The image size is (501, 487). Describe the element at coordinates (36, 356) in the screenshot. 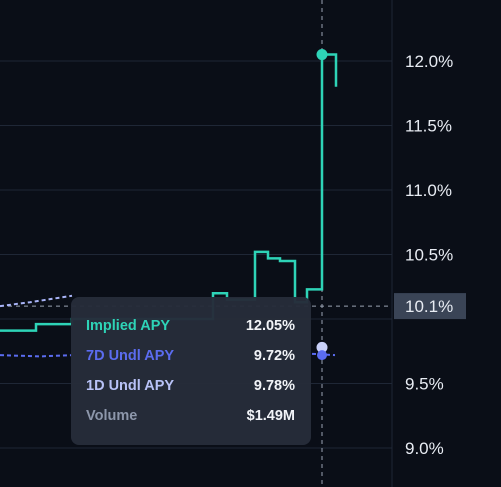

I see `series-line-7d-undl-apy` at that location.